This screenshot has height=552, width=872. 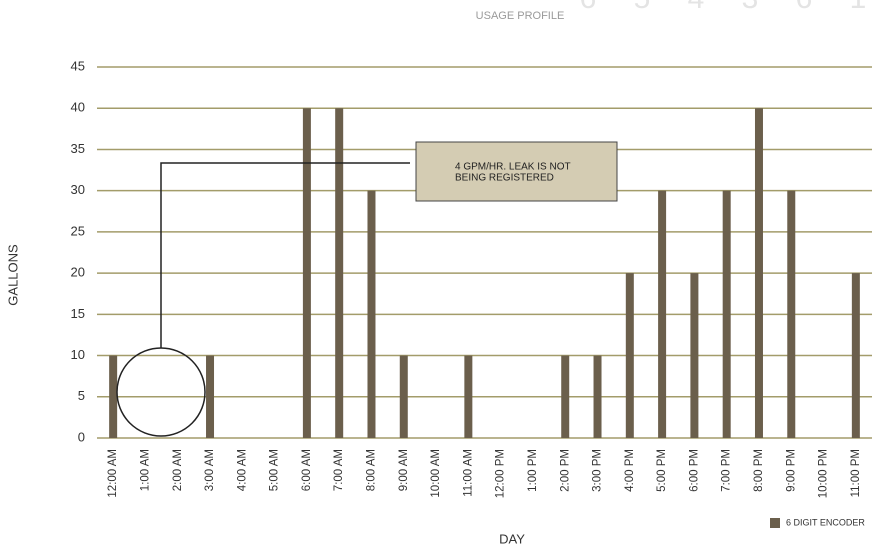 I want to click on legend-label: 6 DIGIT ENCODER, so click(x=825, y=522).